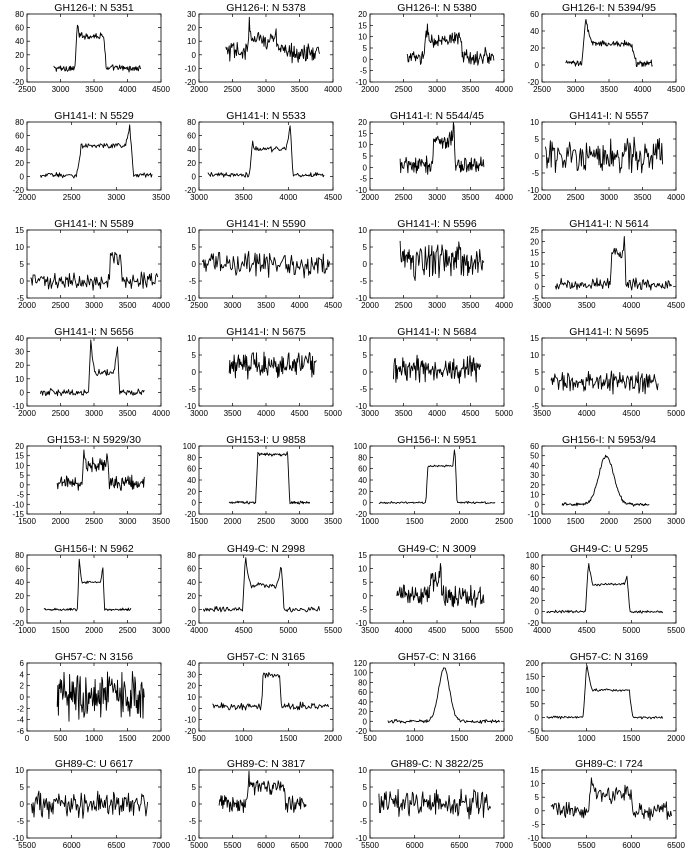 This screenshot has width=690, height=863. Describe the element at coordinates (266, 764) in the screenshot. I see `panel-title: GH89-C: N 3817` at that location.